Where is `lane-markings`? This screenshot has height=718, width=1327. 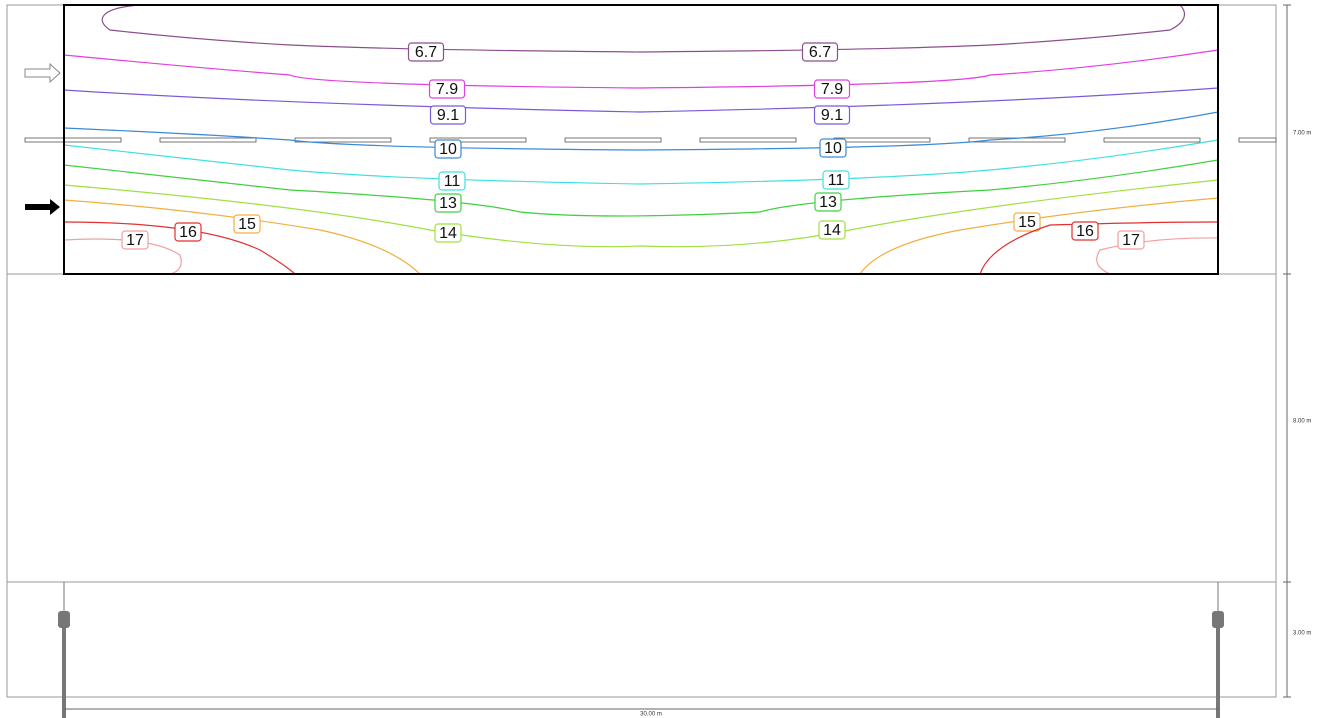 lane-markings is located at coordinates (650, 140).